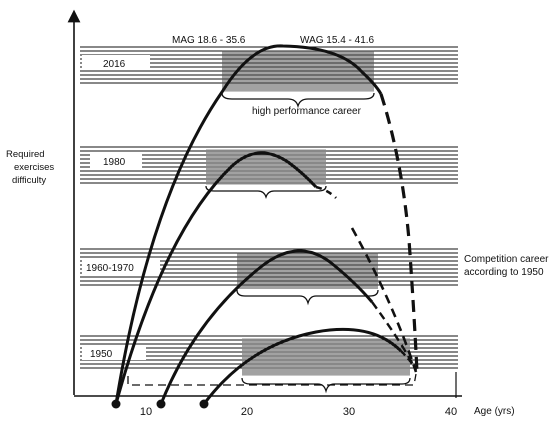  Describe the element at coordinates (25, 154) in the screenshot. I see `y-axis-label-line-1: Required` at that location.